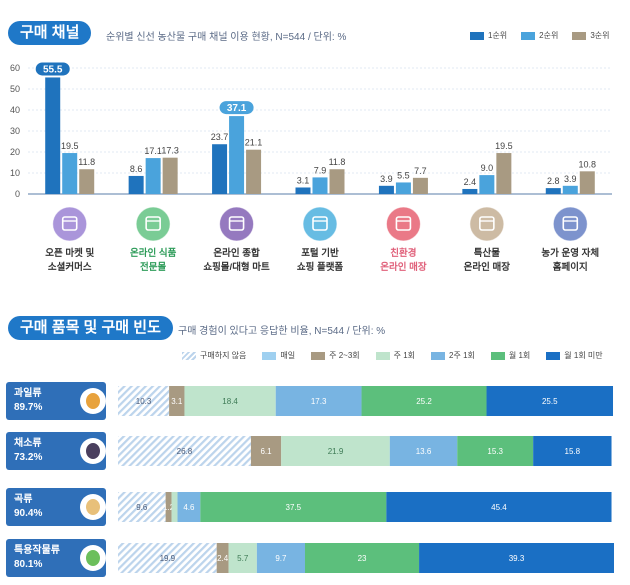 Image resolution: width=630 pixels, height=585 pixels. I want to click on segment-label: 26.8, so click(185, 451).